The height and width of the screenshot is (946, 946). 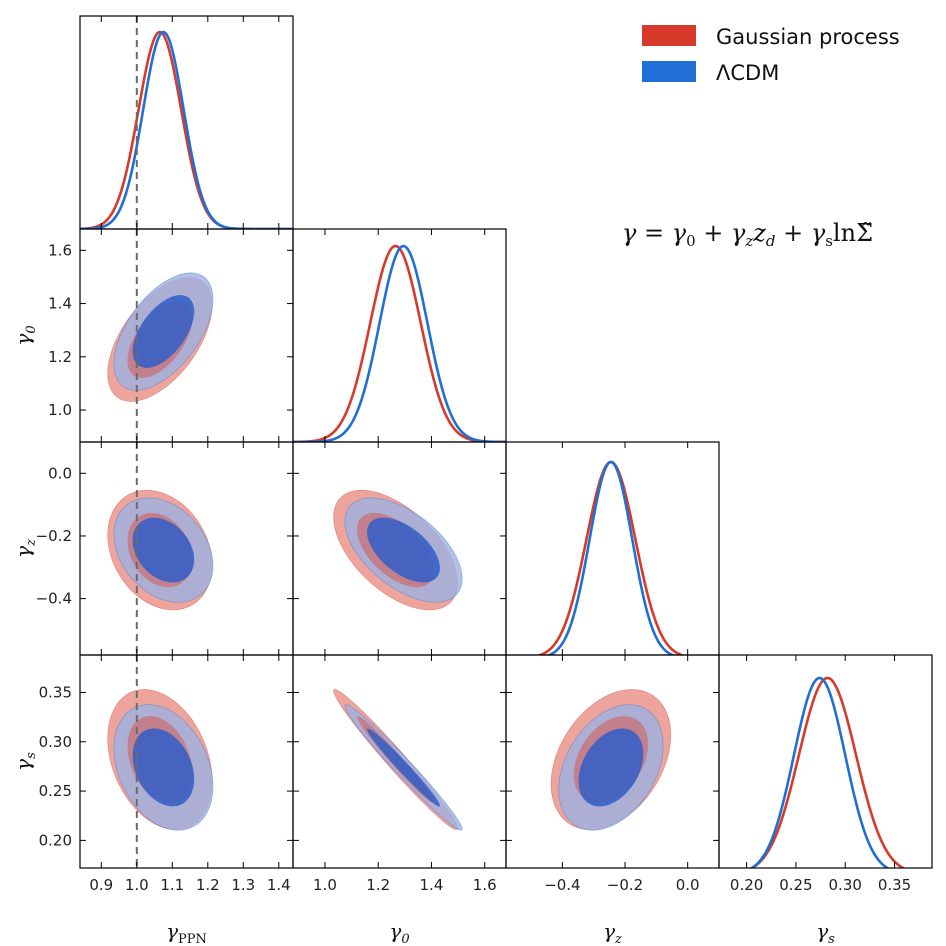 I want to click on legend: Gaussian process ΛCDM, so click(x=771, y=55).